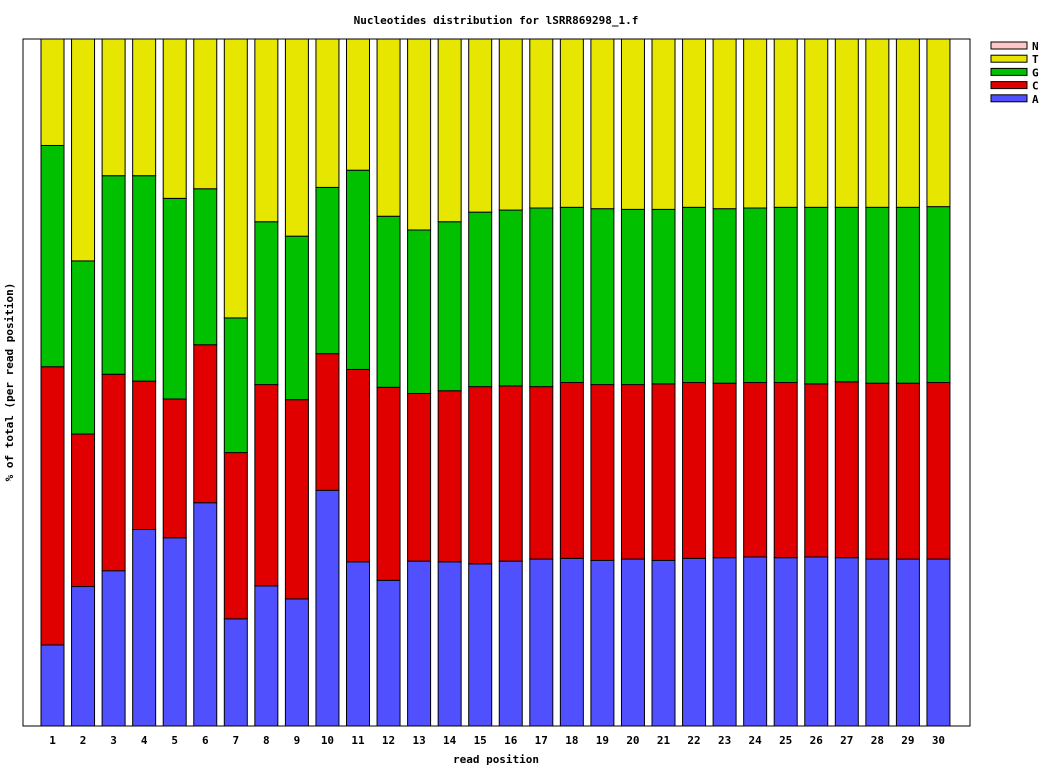 The height and width of the screenshot is (768, 1048). Describe the element at coordinates (632, 740) in the screenshot. I see `x-tick-label: 20` at that location.